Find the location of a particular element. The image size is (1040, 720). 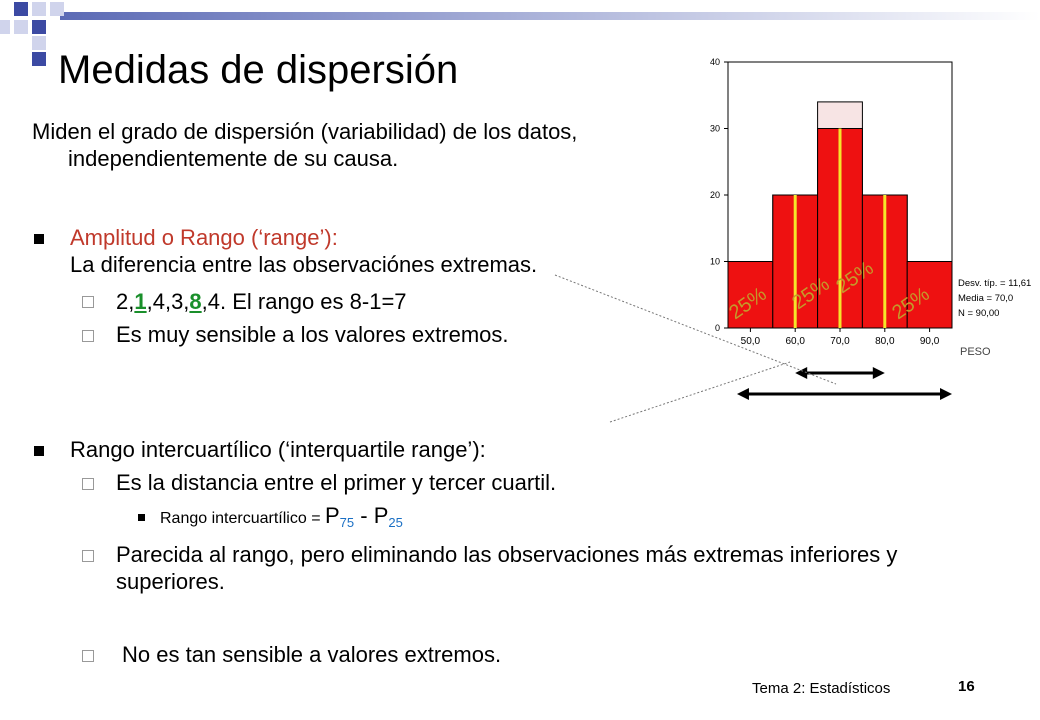

range-example-part: 2, is located at coordinates (125, 301).